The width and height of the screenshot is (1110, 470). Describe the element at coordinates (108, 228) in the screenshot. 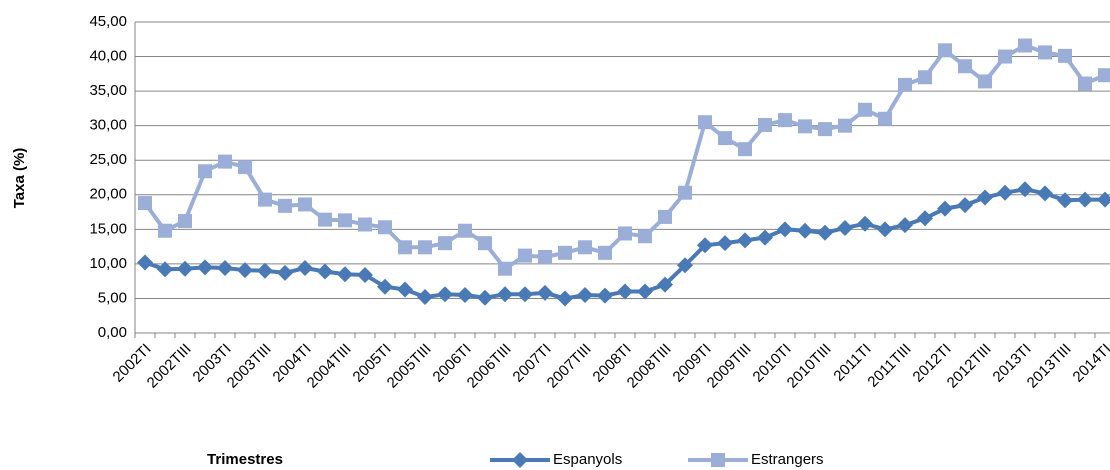

I see `y-tick-label: 15,00` at that location.